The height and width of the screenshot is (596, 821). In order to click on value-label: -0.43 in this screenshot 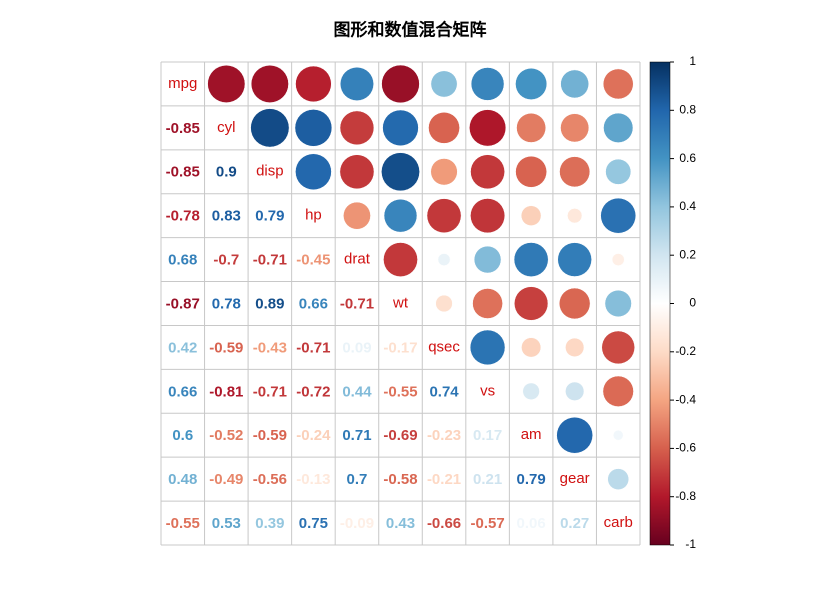, I will do `click(270, 347)`.